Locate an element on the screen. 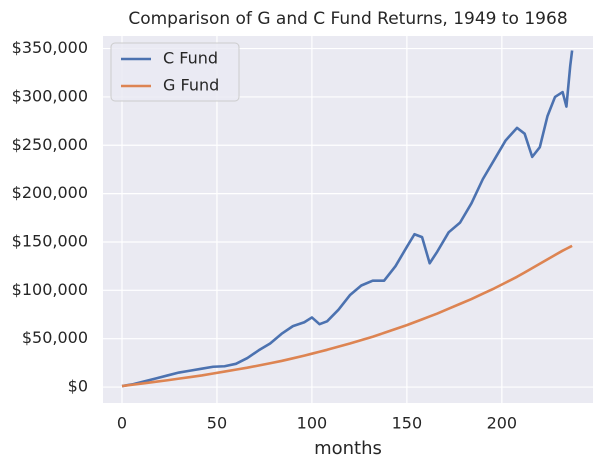  y-tick-label: $0 is located at coordinates (78, 386).